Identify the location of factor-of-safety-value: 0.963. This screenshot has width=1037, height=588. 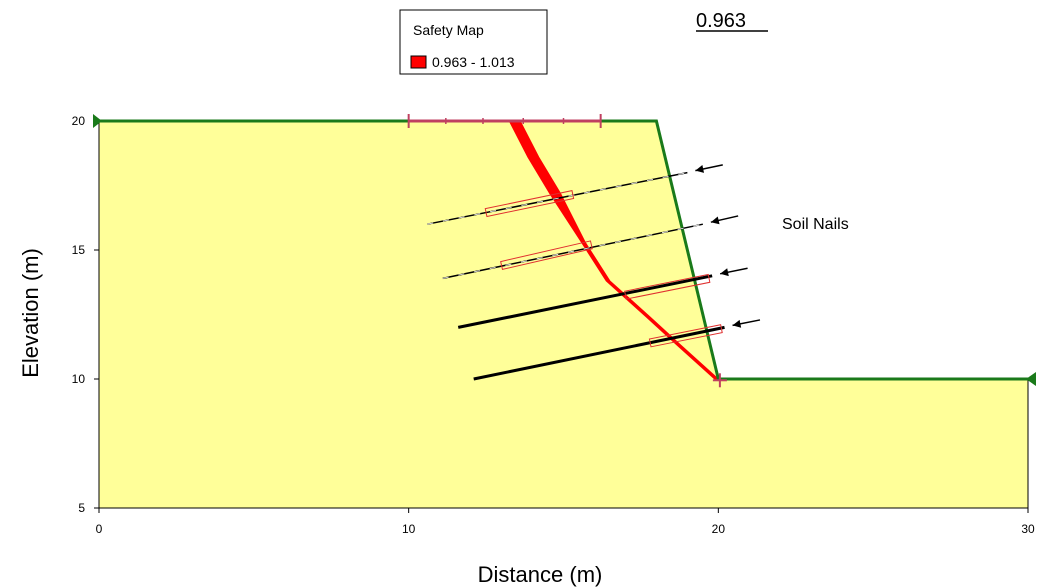
(721, 21).